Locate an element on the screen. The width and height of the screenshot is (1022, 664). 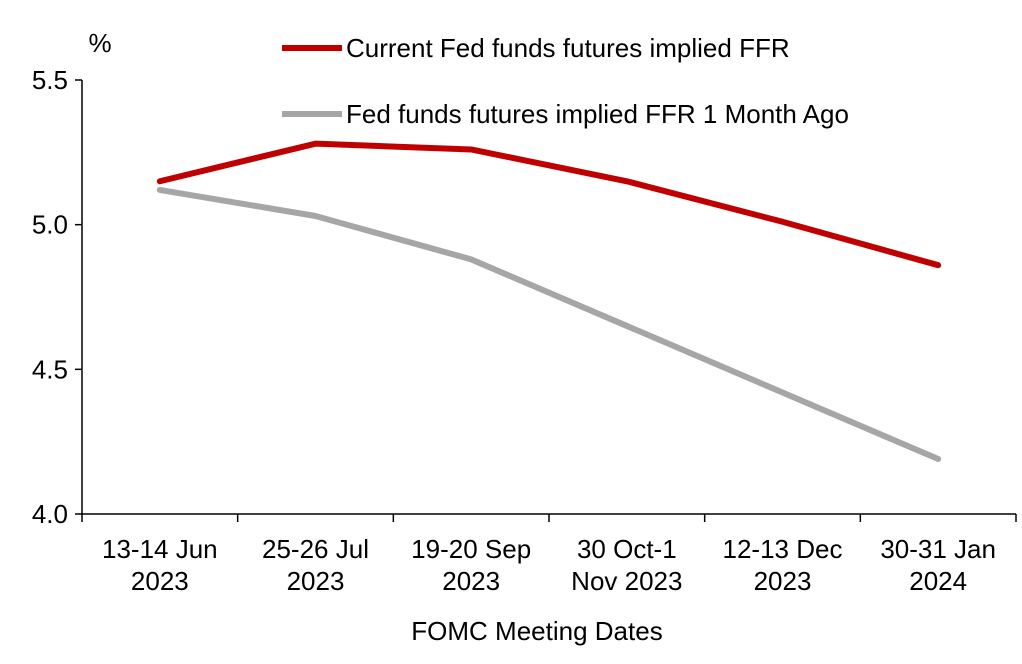
x-axis-label: FOMC Meeting Dates is located at coordinates (536, 631).